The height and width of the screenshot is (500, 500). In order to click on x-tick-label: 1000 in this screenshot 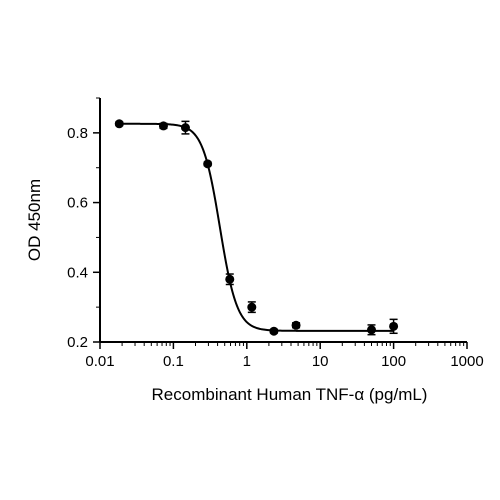, I will do `click(466, 361)`.